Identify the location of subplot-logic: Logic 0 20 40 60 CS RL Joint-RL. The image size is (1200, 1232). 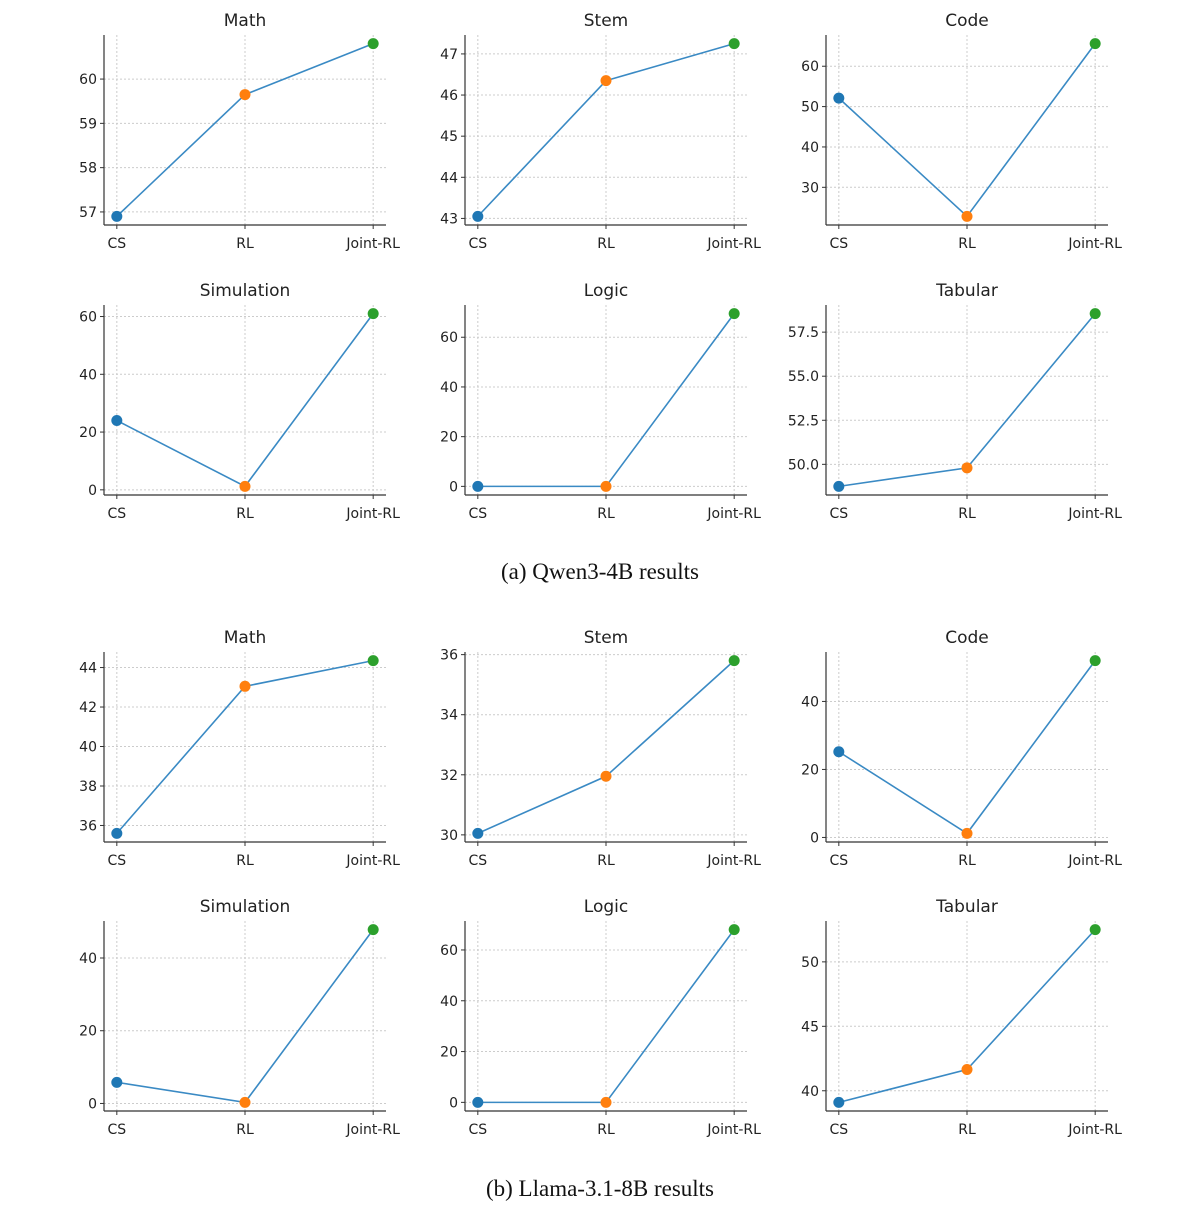
(600, 401).